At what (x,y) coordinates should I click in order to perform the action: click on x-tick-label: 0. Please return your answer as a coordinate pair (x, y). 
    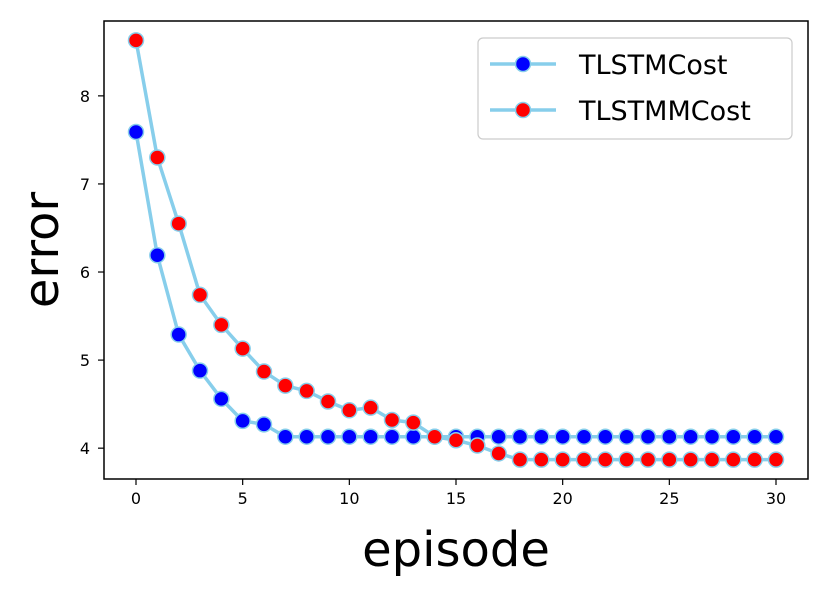
    Looking at the image, I should click on (136, 498).